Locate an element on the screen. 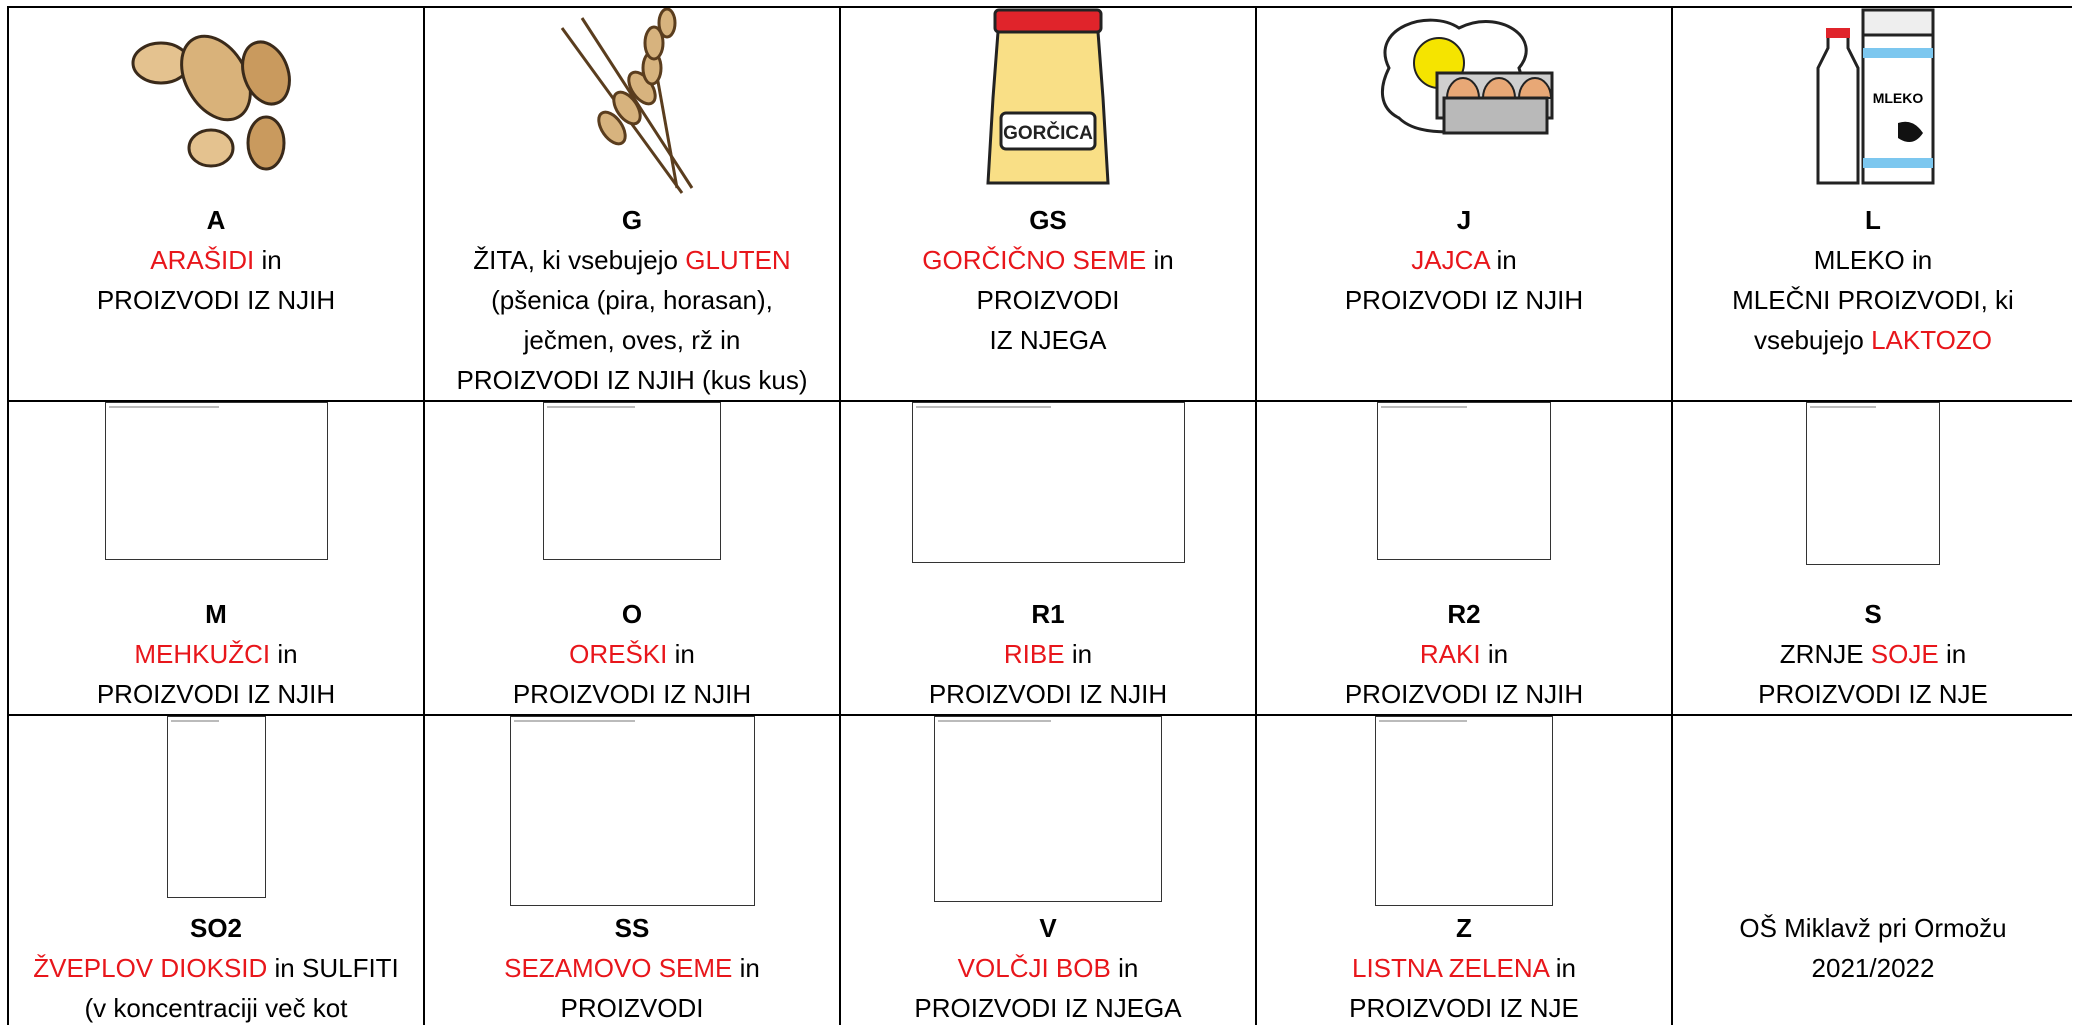 This screenshot has width=2073, height=1025. cell: J JAJCA in PROIZVODI IZ NJIH is located at coordinates (1464, 204).